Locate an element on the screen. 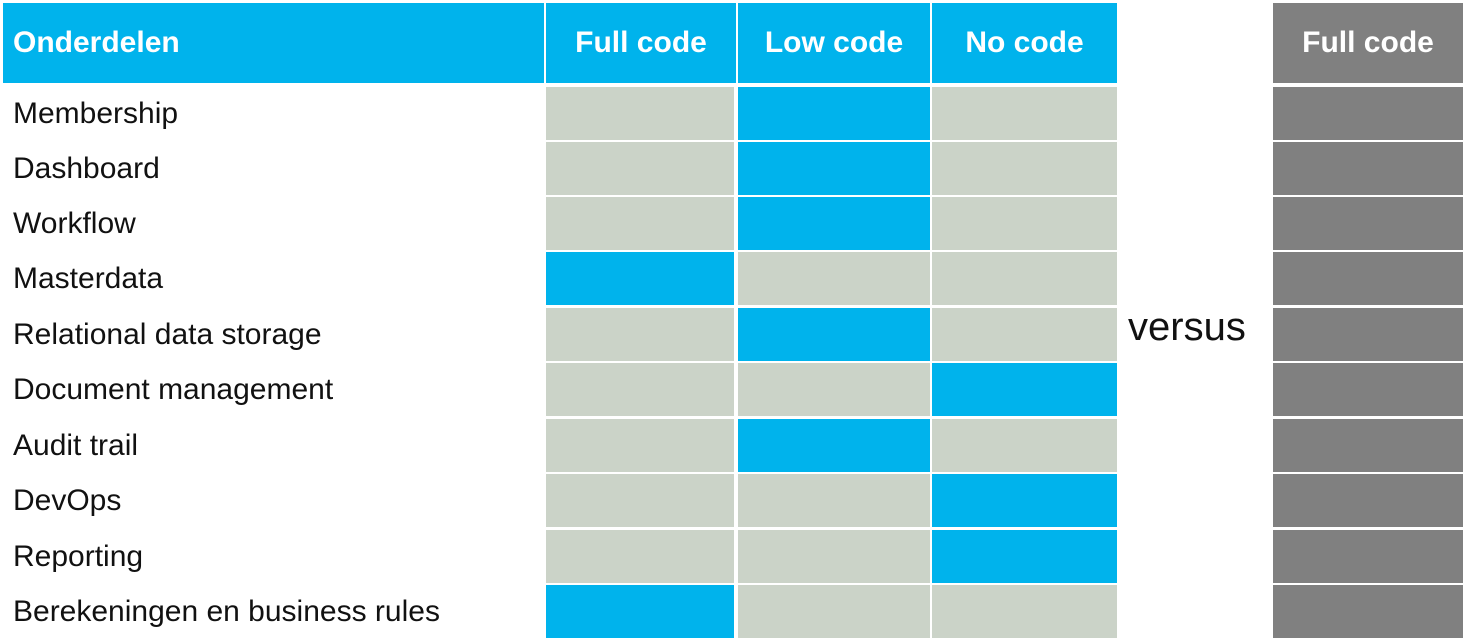 The width and height of the screenshot is (1466, 641). full-code-column: Full code is located at coordinates (1368, 321).